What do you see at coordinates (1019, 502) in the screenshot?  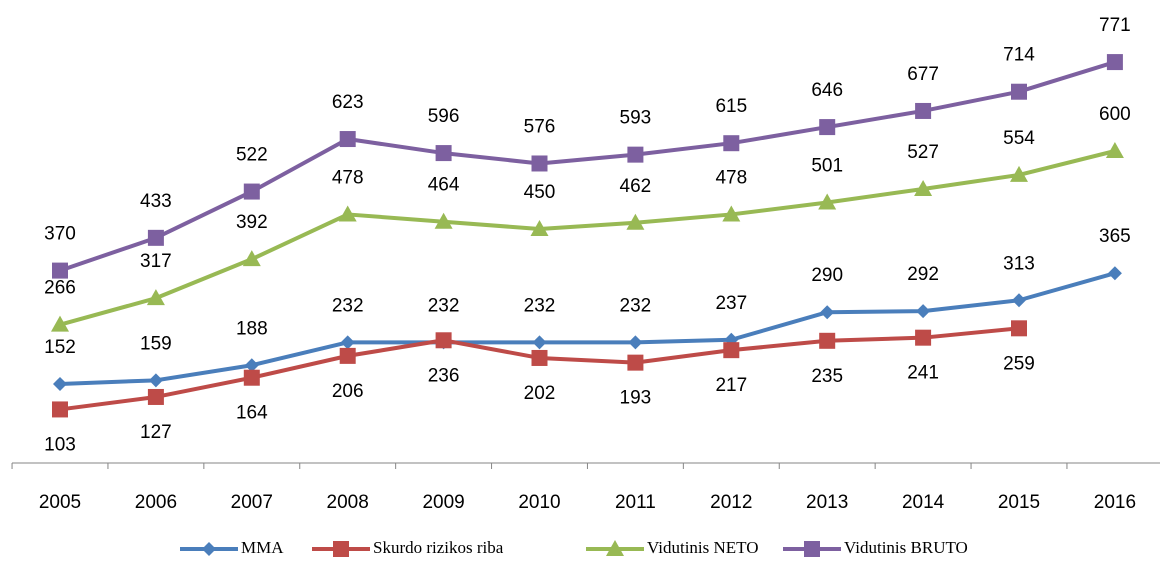 I see `x-tick-label: 2015` at bounding box center [1019, 502].